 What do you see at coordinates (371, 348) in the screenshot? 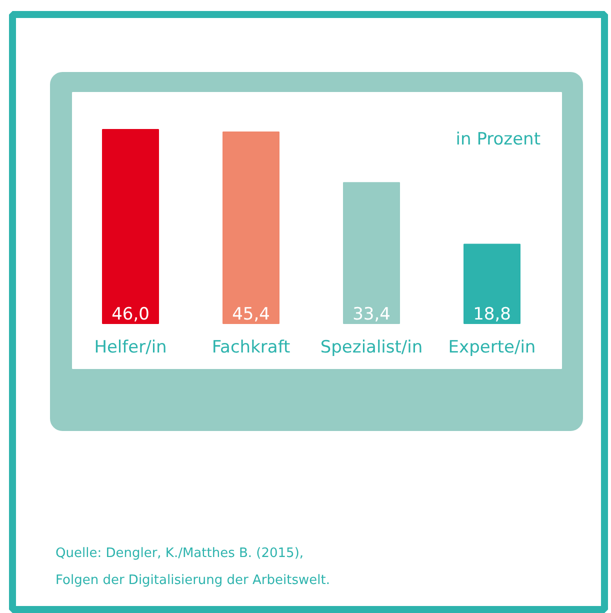
I see `x-tick-label: Spezialist/in` at bounding box center [371, 348].